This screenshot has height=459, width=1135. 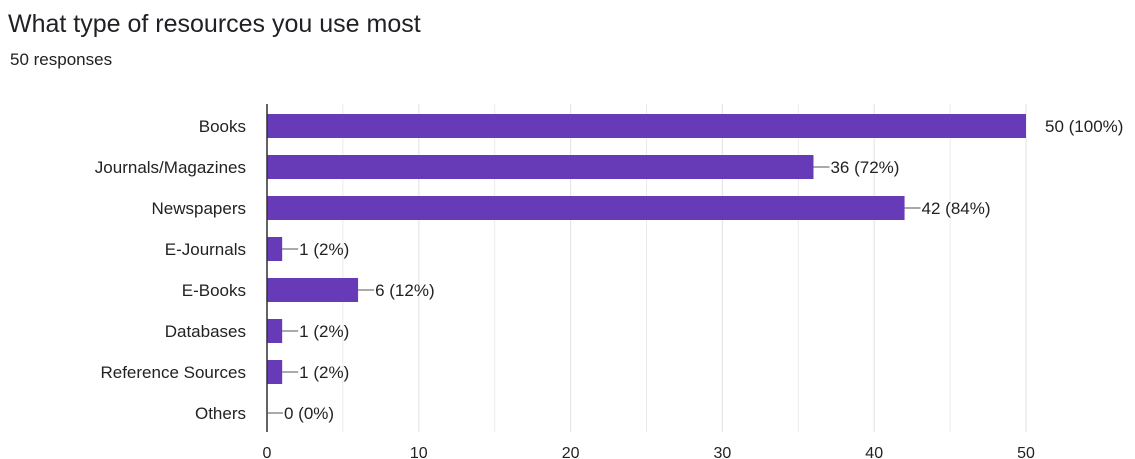 What do you see at coordinates (205, 249) in the screenshot?
I see `category-label: E-Journals` at bounding box center [205, 249].